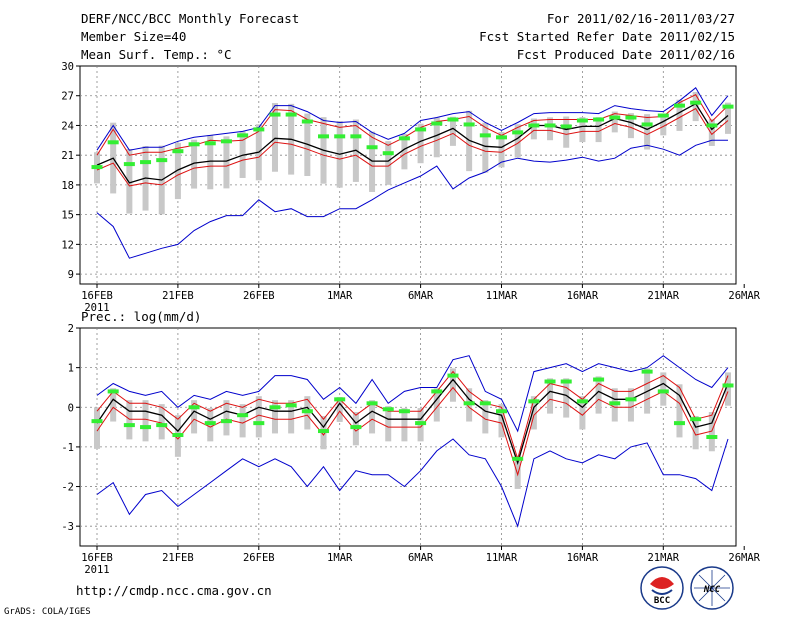 This screenshot has height=618, width=800. I want to click on precip-y-tick-label: -1, so click(67, 448).